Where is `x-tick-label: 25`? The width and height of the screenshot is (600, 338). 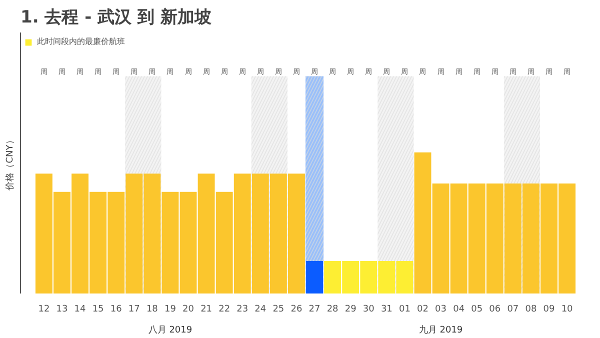 x-tick-label: 25 is located at coordinates (278, 309).